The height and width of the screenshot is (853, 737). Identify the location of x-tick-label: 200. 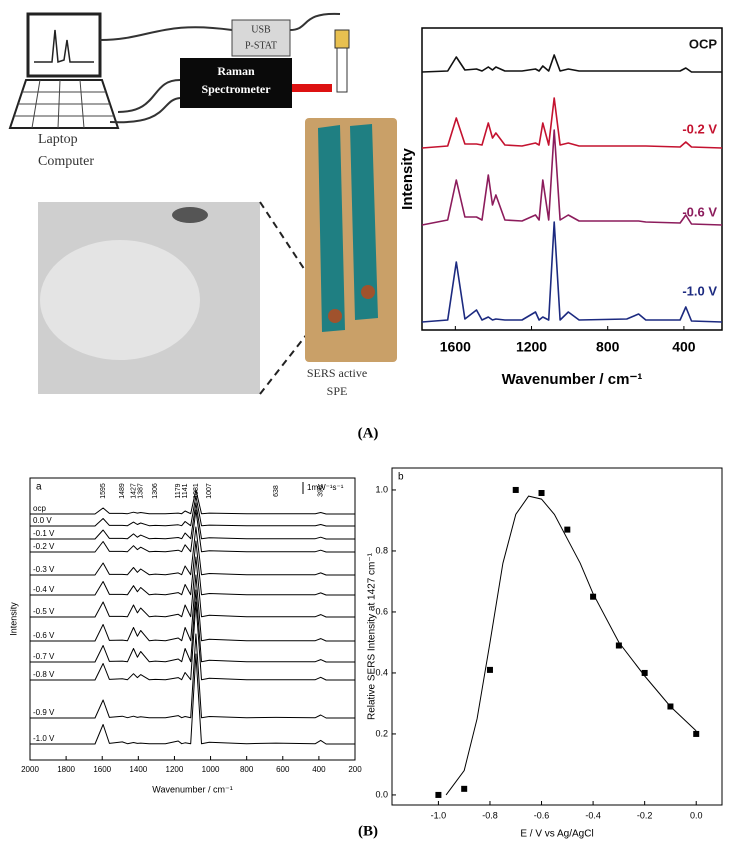
(355, 769).